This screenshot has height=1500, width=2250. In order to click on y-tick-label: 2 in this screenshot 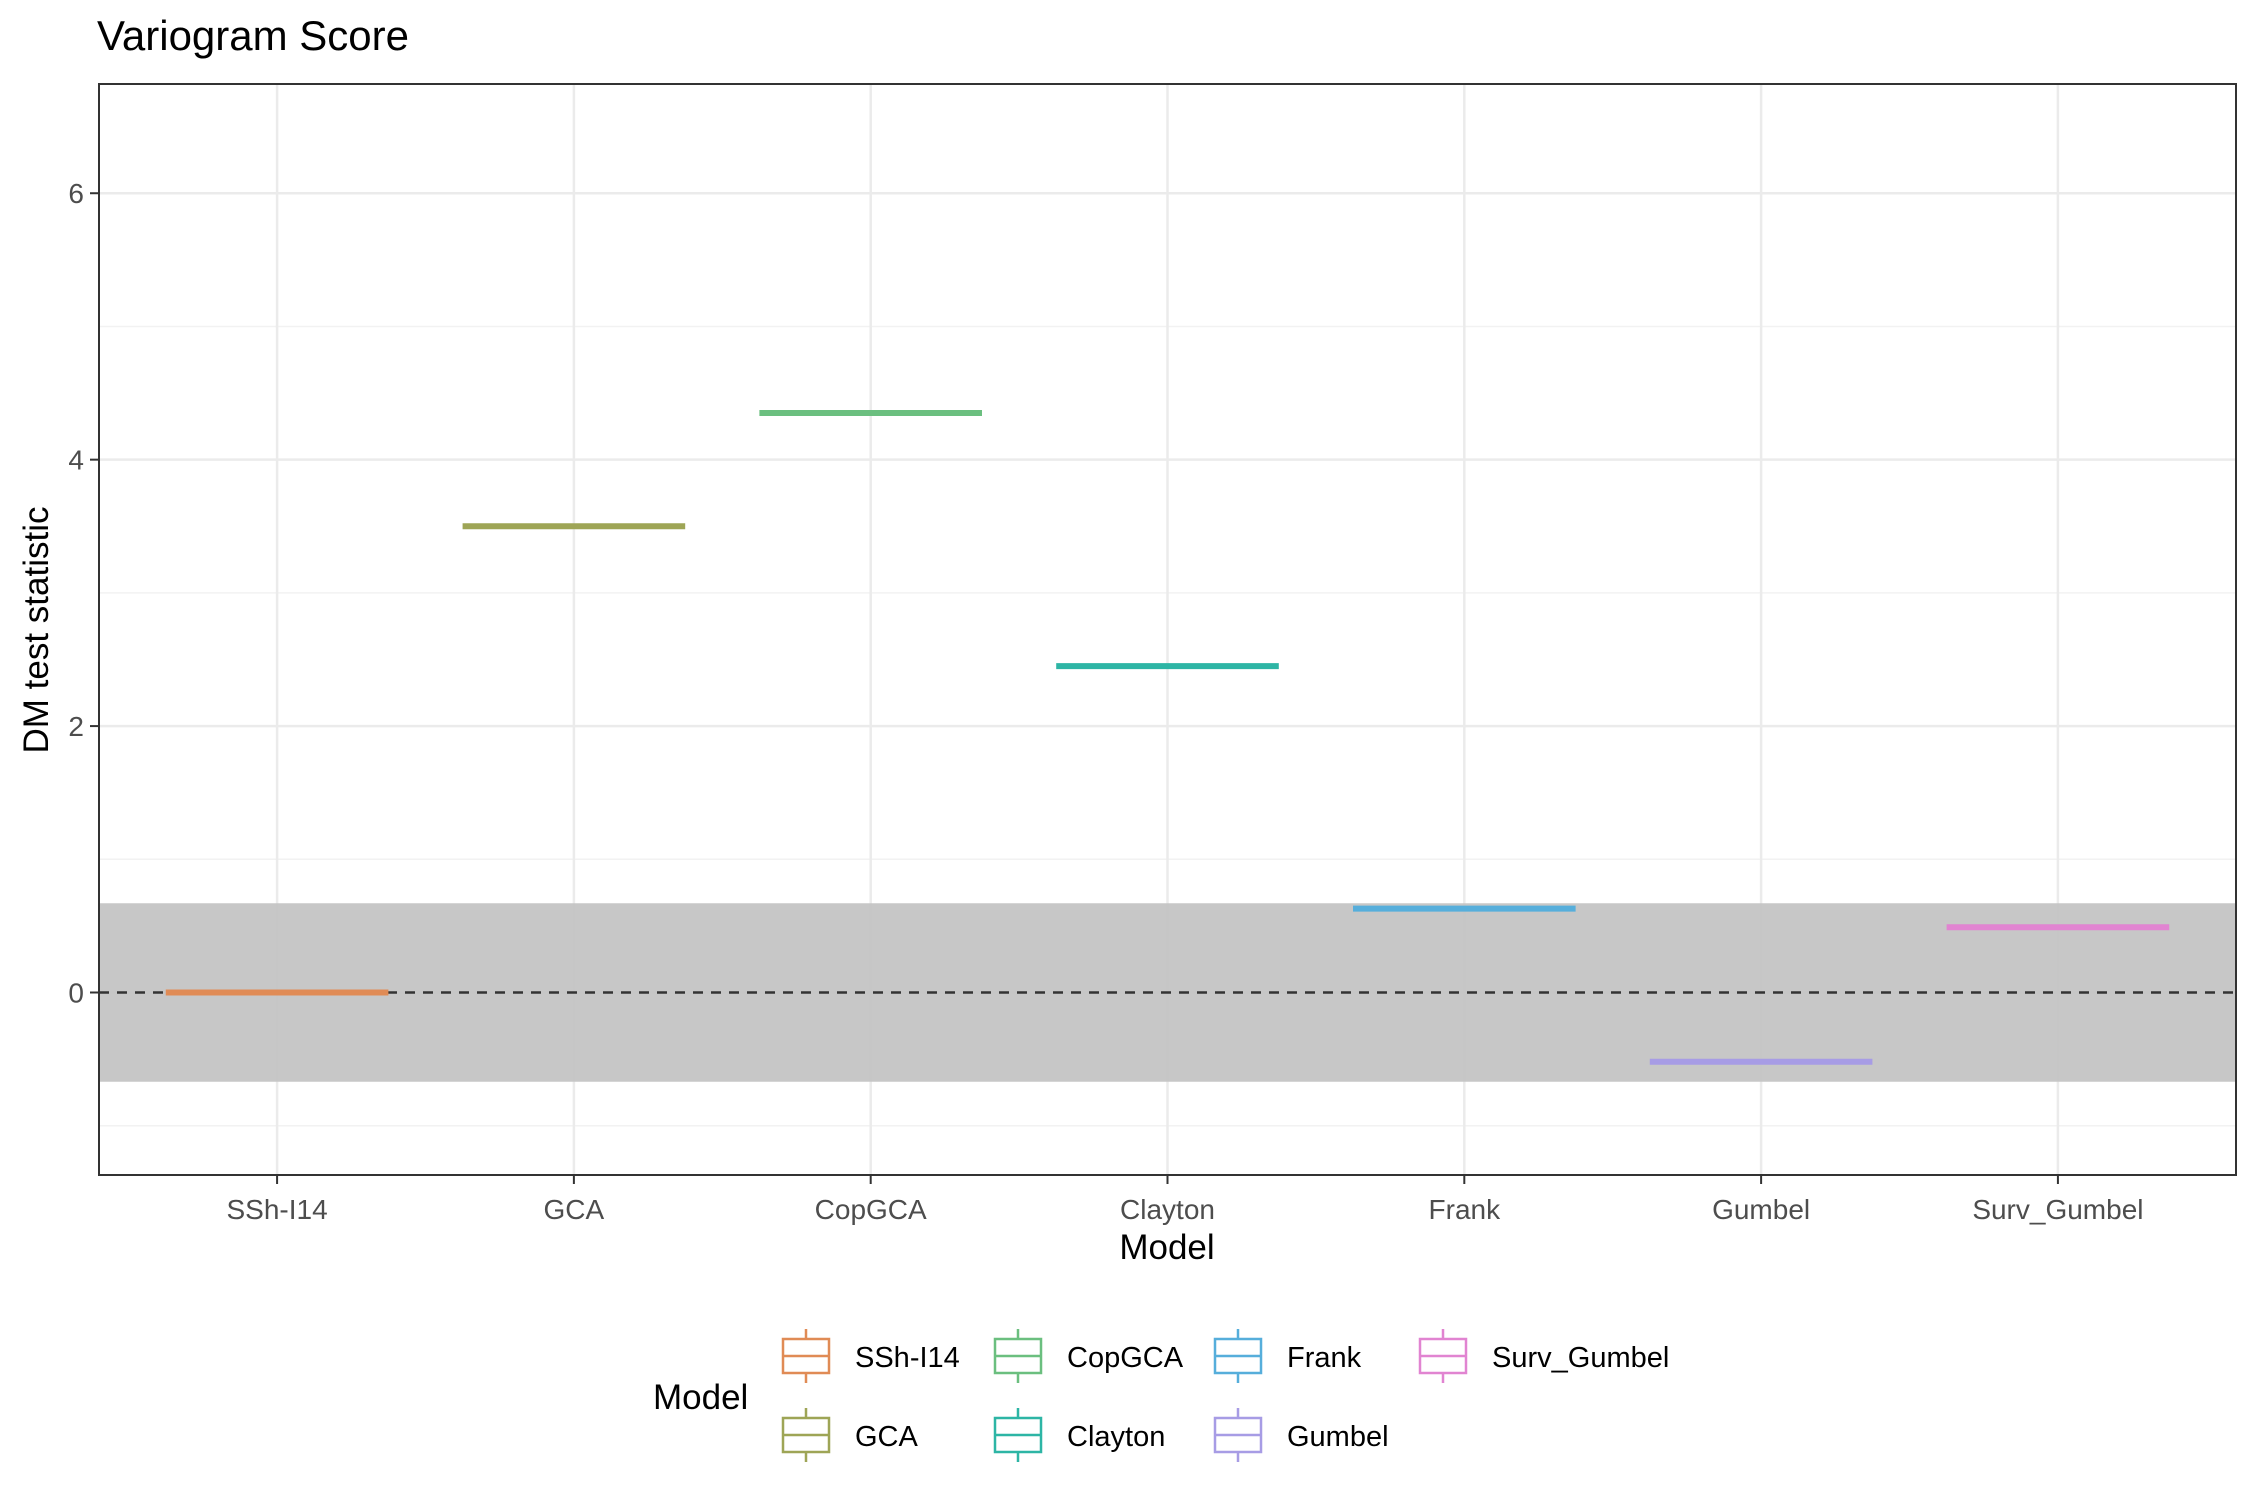, I will do `click(76, 726)`.